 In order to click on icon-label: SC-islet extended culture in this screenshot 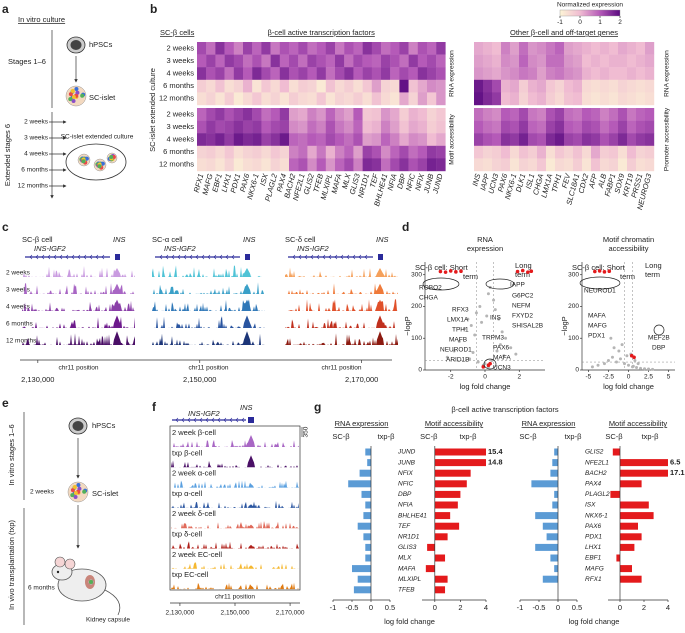, I will do `click(97, 137)`.